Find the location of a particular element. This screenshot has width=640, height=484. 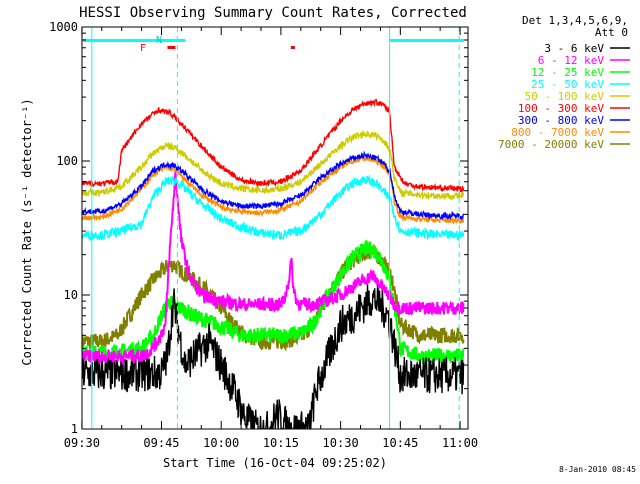

legend-title-line-1: Att 0 is located at coordinates (611, 32).